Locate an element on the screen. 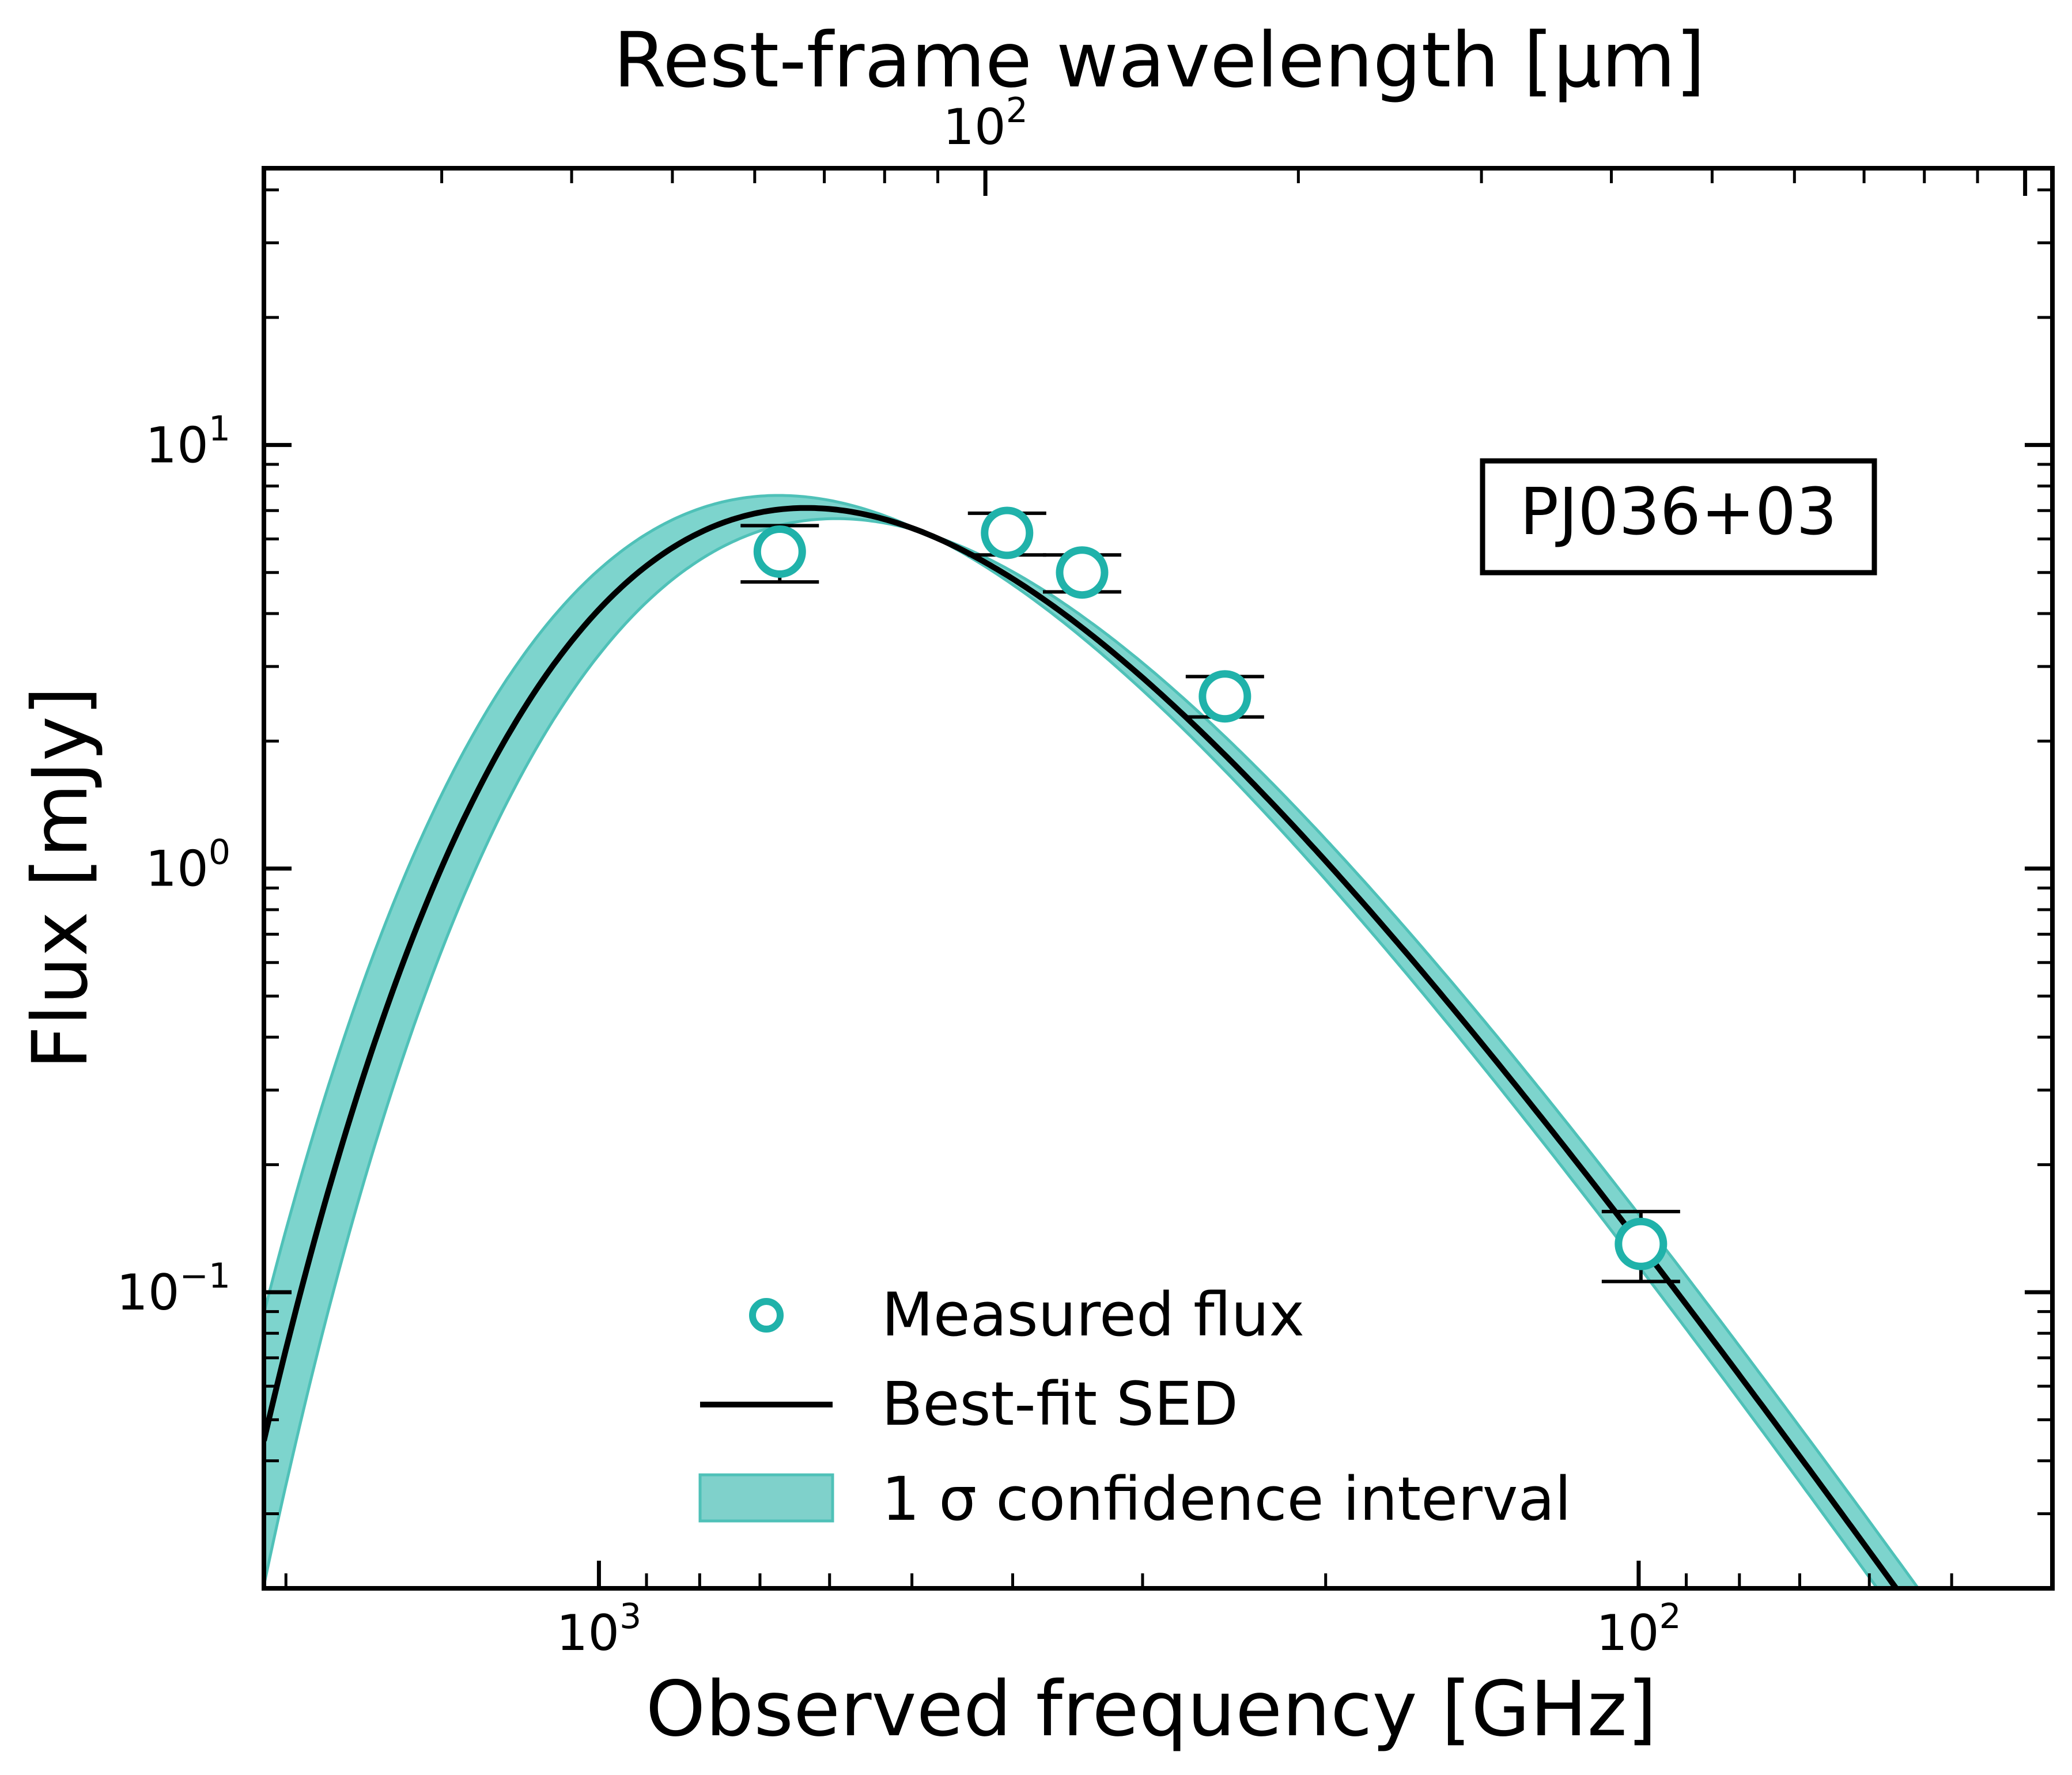 This screenshot has width=2072, height=1775. x-tick-label-0-mantissa: 10 is located at coordinates (588, 1633).